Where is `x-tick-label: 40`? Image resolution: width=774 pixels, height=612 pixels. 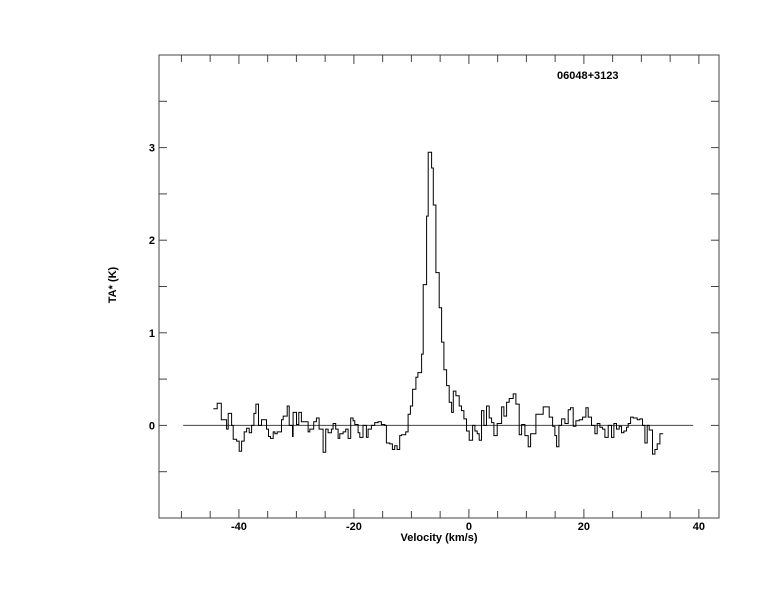 x-tick-label: 40 is located at coordinates (699, 527).